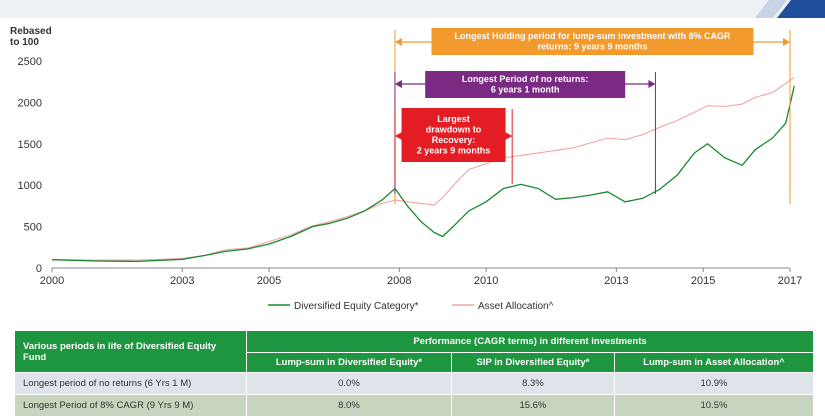 The width and height of the screenshot is (825, 418). I want to click on annotation-text-line: Recovery:, so click(454, 140).